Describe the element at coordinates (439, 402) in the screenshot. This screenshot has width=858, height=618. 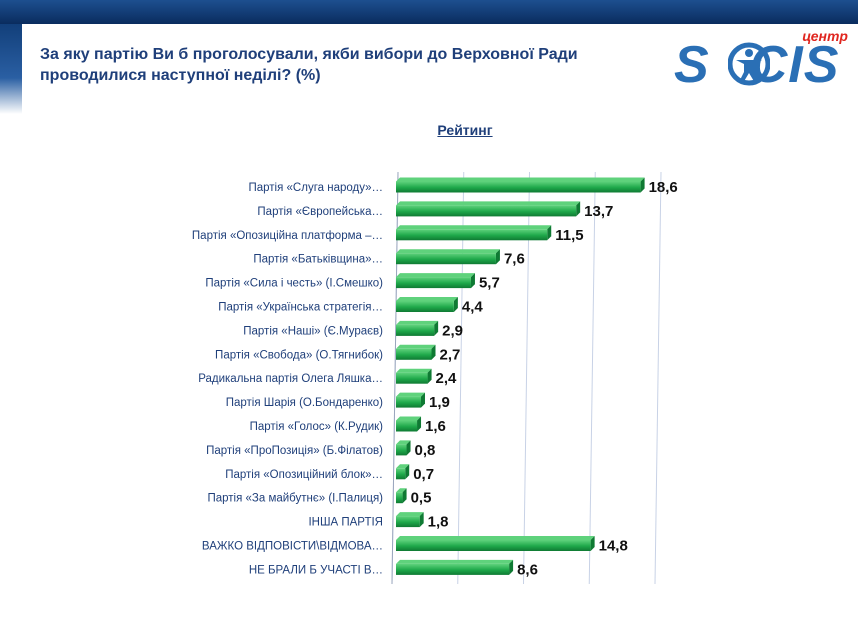
I see `value-label: 1,9` at that location.